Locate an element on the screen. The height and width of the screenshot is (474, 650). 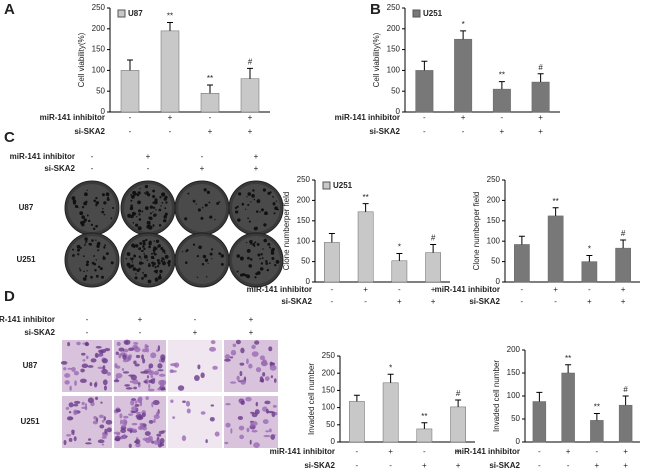
y-axis-label: Cell viability(%) is located at coordinates (376, 59).